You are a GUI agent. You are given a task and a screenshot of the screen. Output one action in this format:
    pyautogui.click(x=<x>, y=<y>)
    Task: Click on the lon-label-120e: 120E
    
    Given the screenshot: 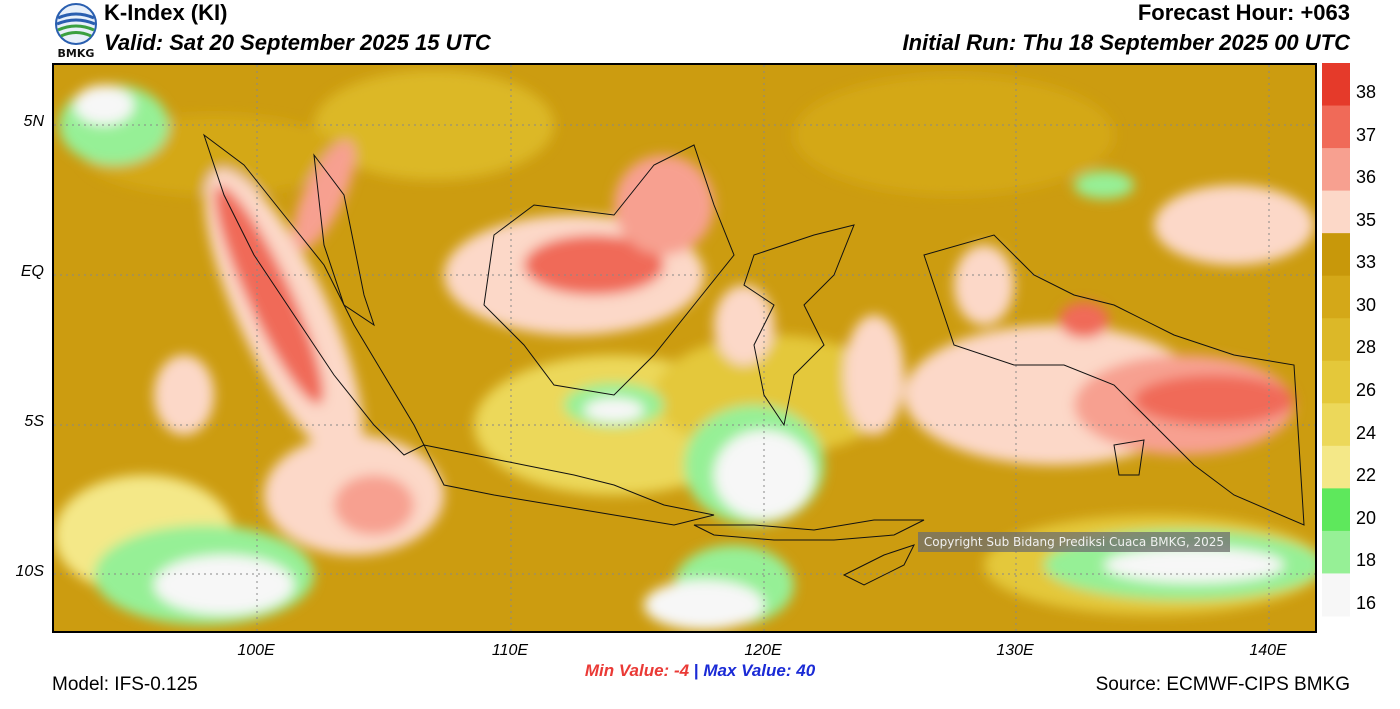 What is the action you would take?
    pyautogui.click(x=763, y=650)
    